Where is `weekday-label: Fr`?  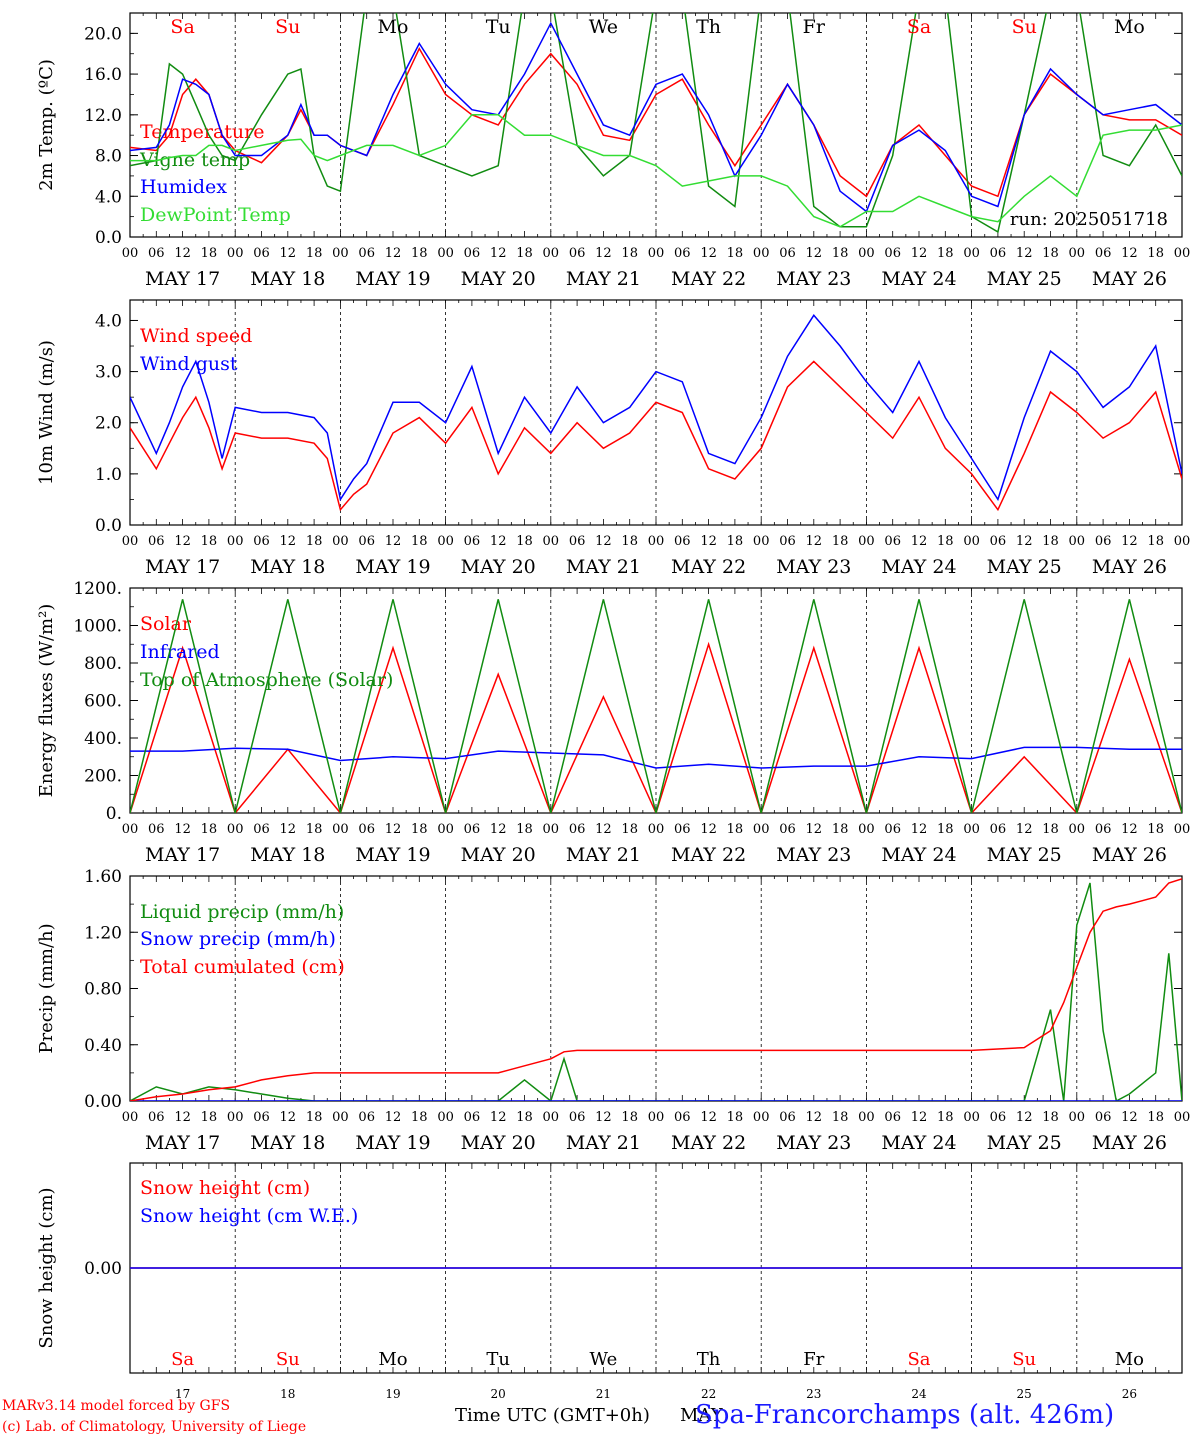
weekday-label: Fr is located at coordinates (814, 27).